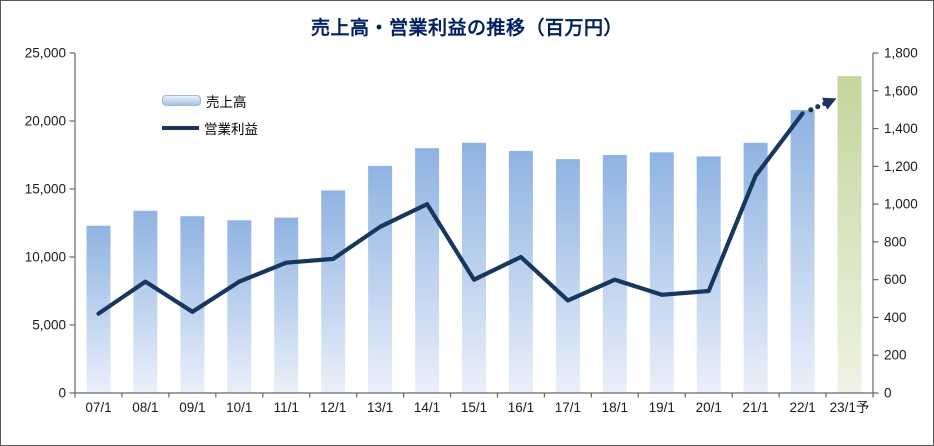 The width and height of the screenshot is (934, 446). What do you see at coordinates (829, 103) in the screenshot?
I see `forecast-arrowhead` at bounding box center [829, 103].